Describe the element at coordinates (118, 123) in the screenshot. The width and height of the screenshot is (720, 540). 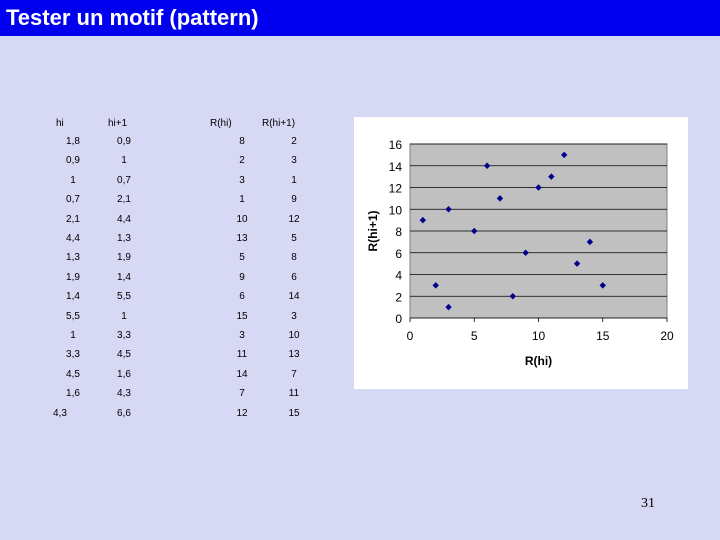
I see `table-header: hi+1` at that location.